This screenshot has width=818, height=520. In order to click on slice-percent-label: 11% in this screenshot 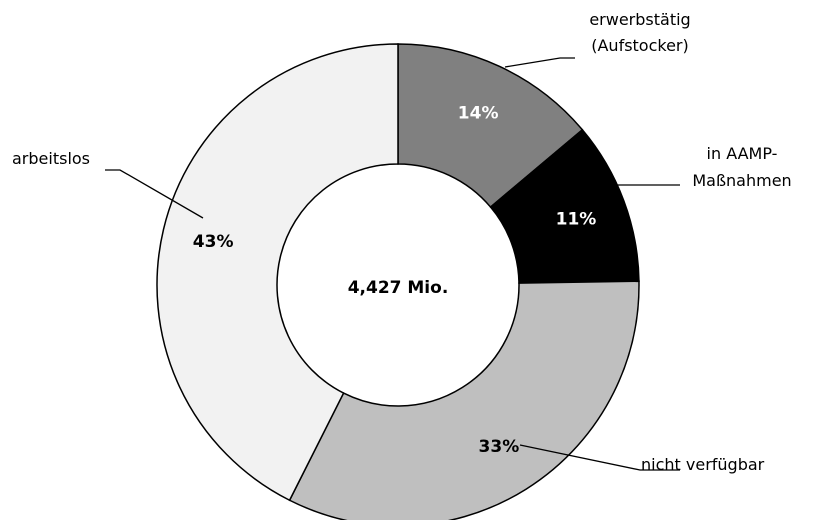, I will do `click(576, 219)`.